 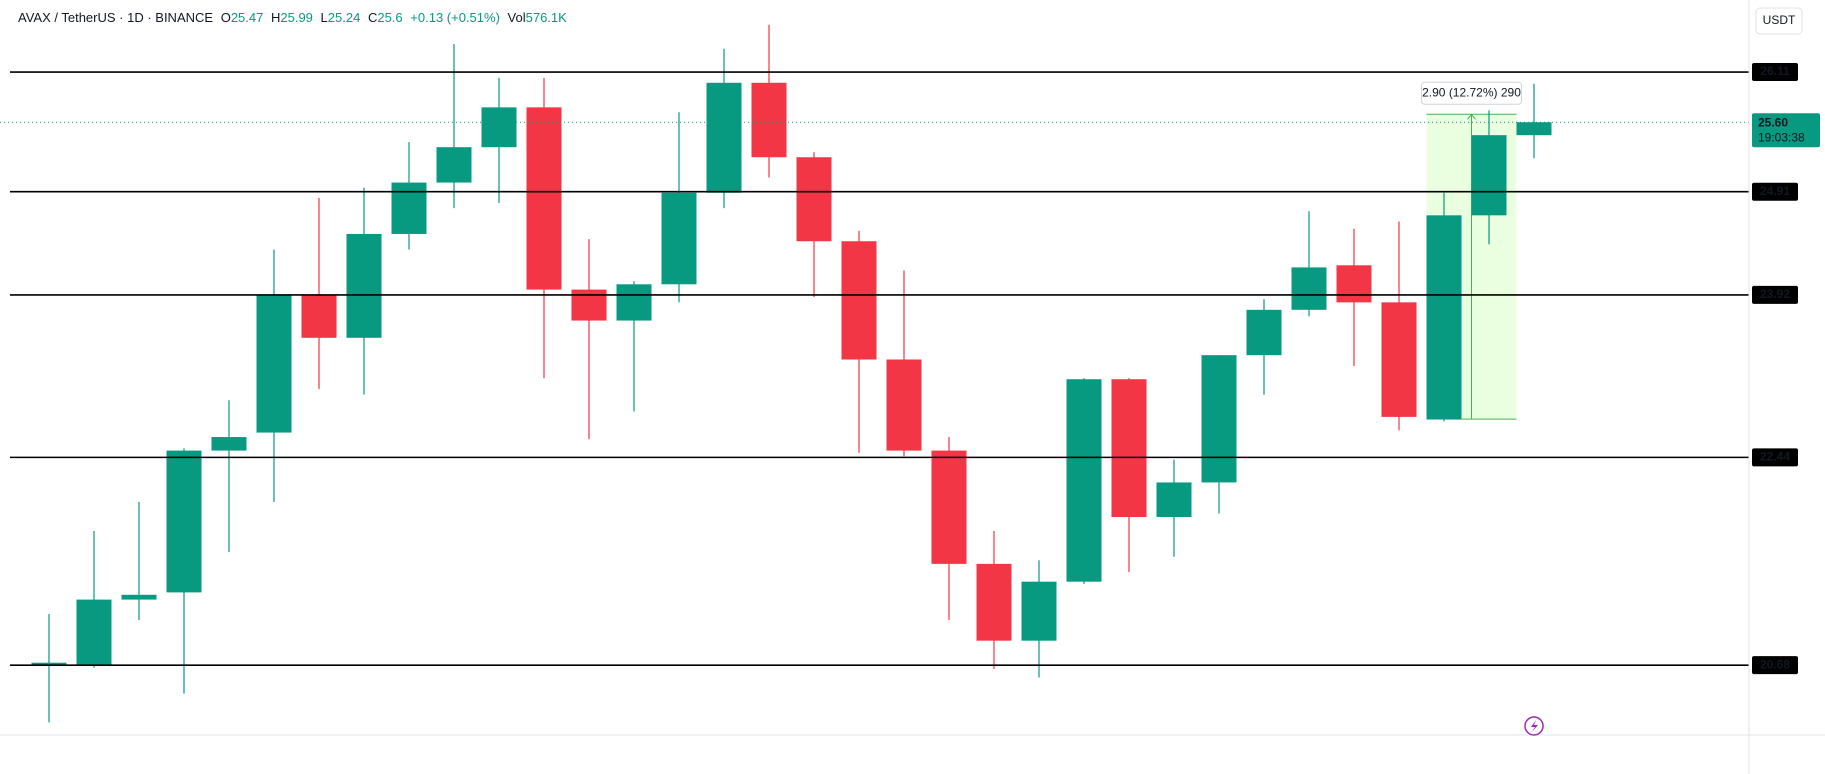 What do you see at coordinates (547, 17) in the screenshot?
I see `vol: 576.1K` at bounding box center [547, 17].